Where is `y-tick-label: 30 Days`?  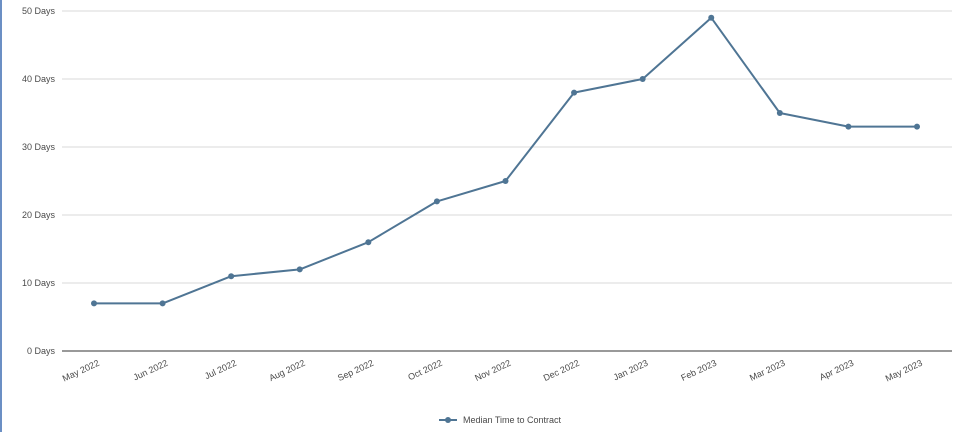
y-tick-label: 30 Days is located at coordinates (39, 147).